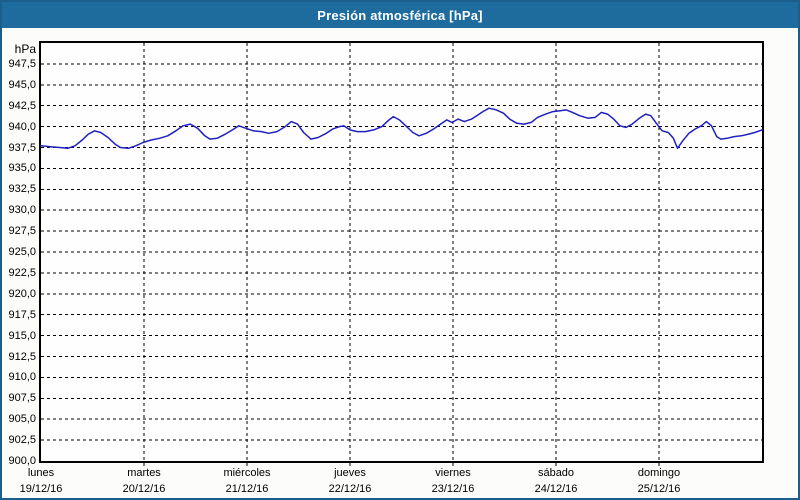 The image size is (800, 500). I want to click on x-day-name-label: domingo, so click(659, 473).